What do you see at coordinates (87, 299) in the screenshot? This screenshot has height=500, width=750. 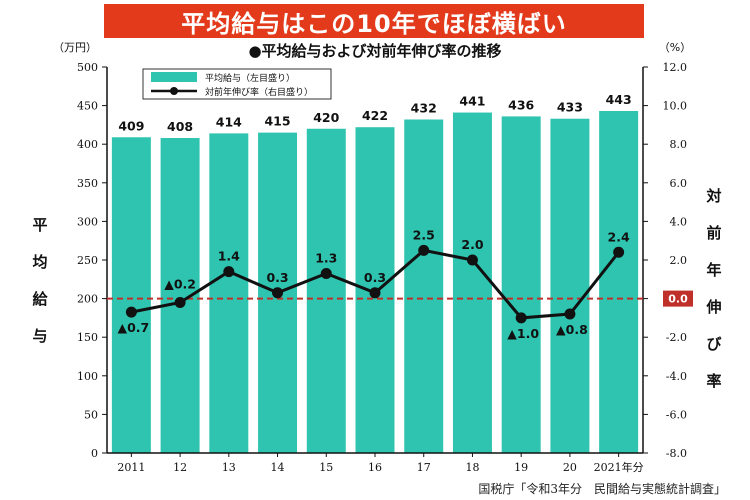 I see `left-tick-label: 200` at bounding box center [87, 299].